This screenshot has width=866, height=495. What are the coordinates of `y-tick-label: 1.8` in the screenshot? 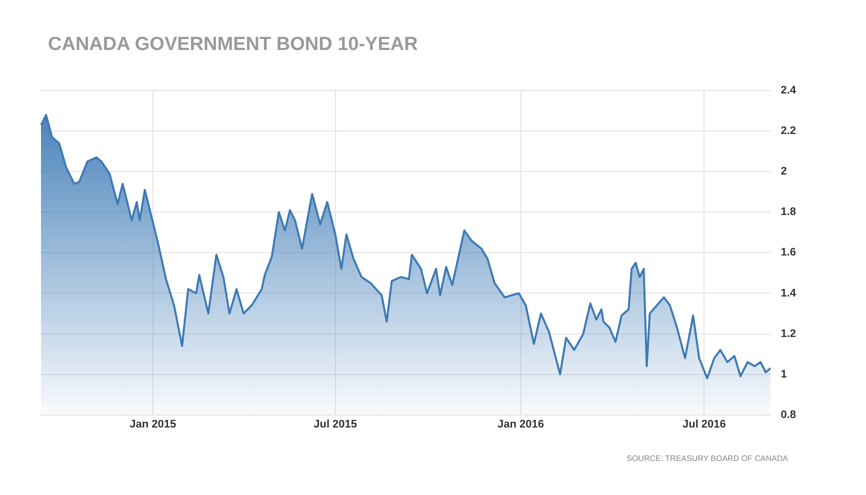 It's located at (788, 212).